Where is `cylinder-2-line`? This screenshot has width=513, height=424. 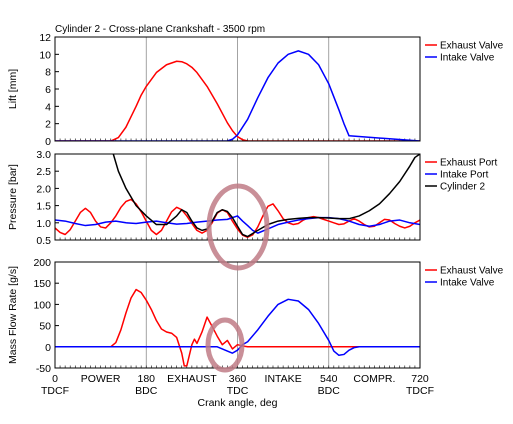 cylinder-2-line is located at coordinates (266, 196).